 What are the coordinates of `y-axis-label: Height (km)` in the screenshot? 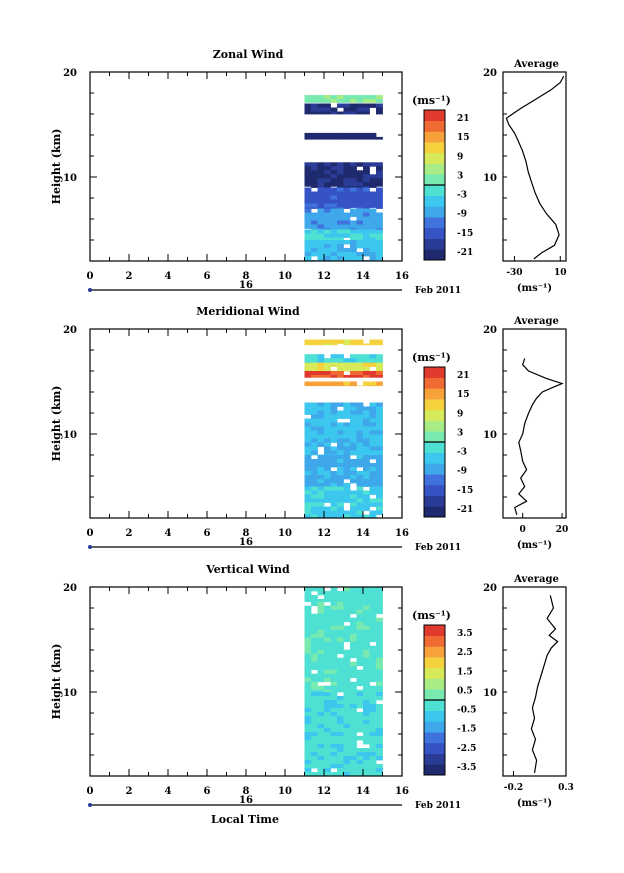 It's located at (56, 682).